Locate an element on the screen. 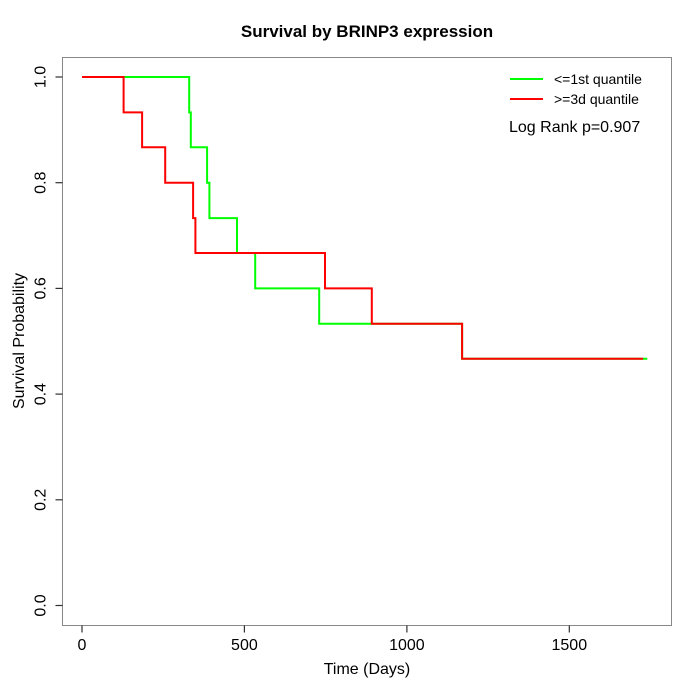 Image resolution: width=700 pixels, height=700 pixels. x-axis-label: Time (Days) is located at coordinates (367, 669).